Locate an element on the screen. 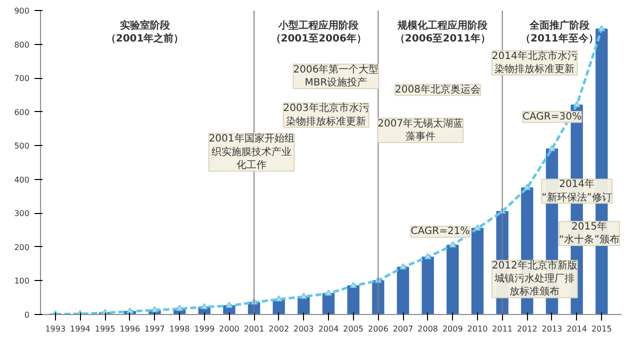 This screenshot has height=339, width=641. annotation: 2008年北京奥运会 is located at coordinates (437, 89).